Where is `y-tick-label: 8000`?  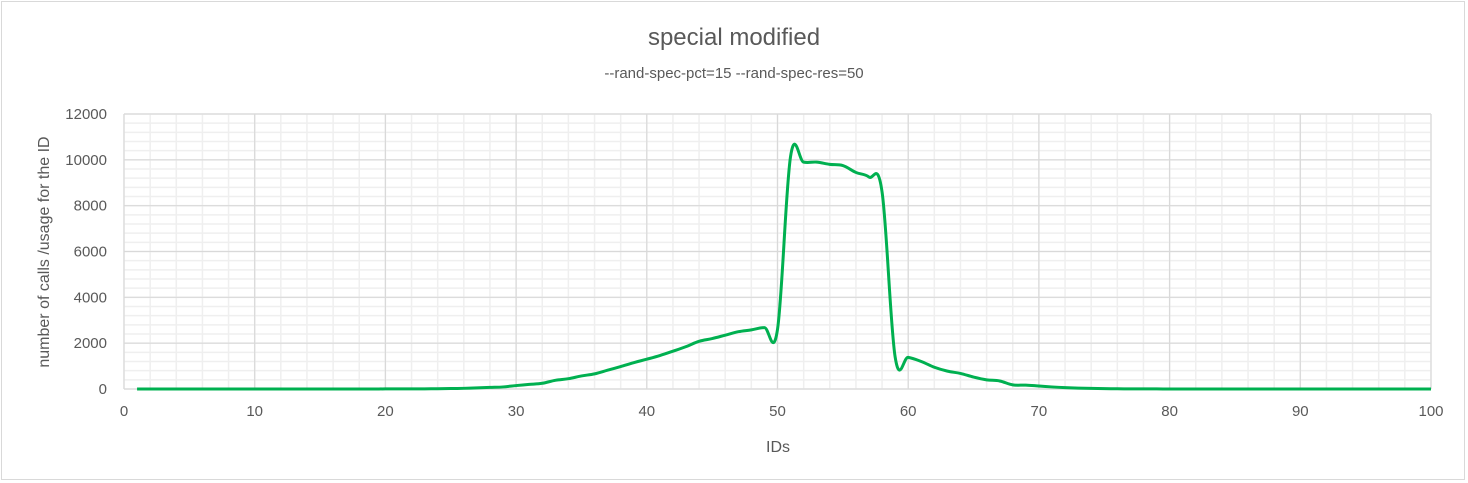
y-tick-label: 8000 is located at coordinates (90, 206).